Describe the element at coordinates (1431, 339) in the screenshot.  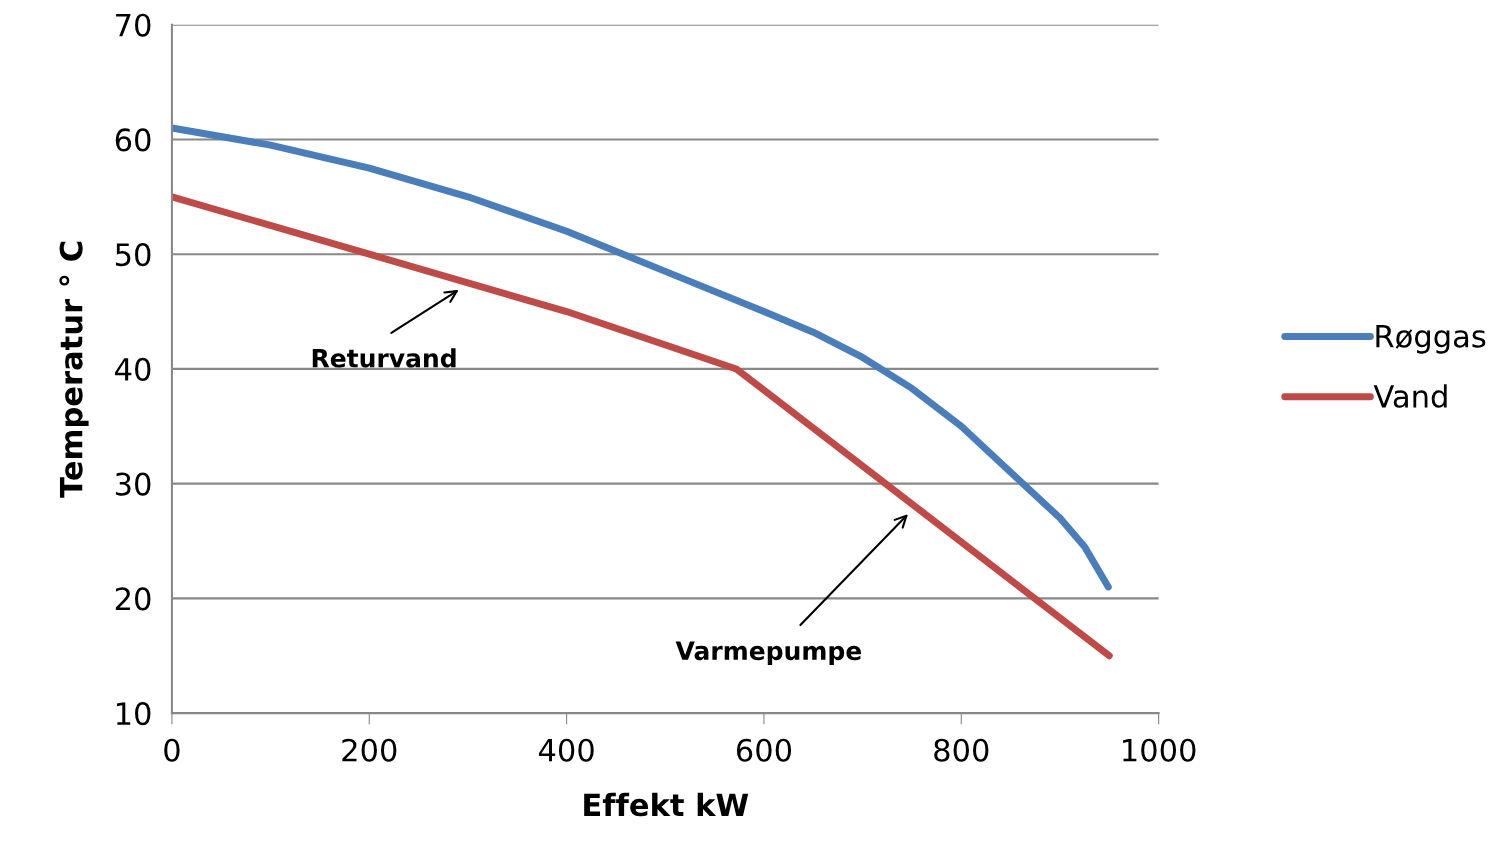
I see `legend-label: Røggas` at that location.